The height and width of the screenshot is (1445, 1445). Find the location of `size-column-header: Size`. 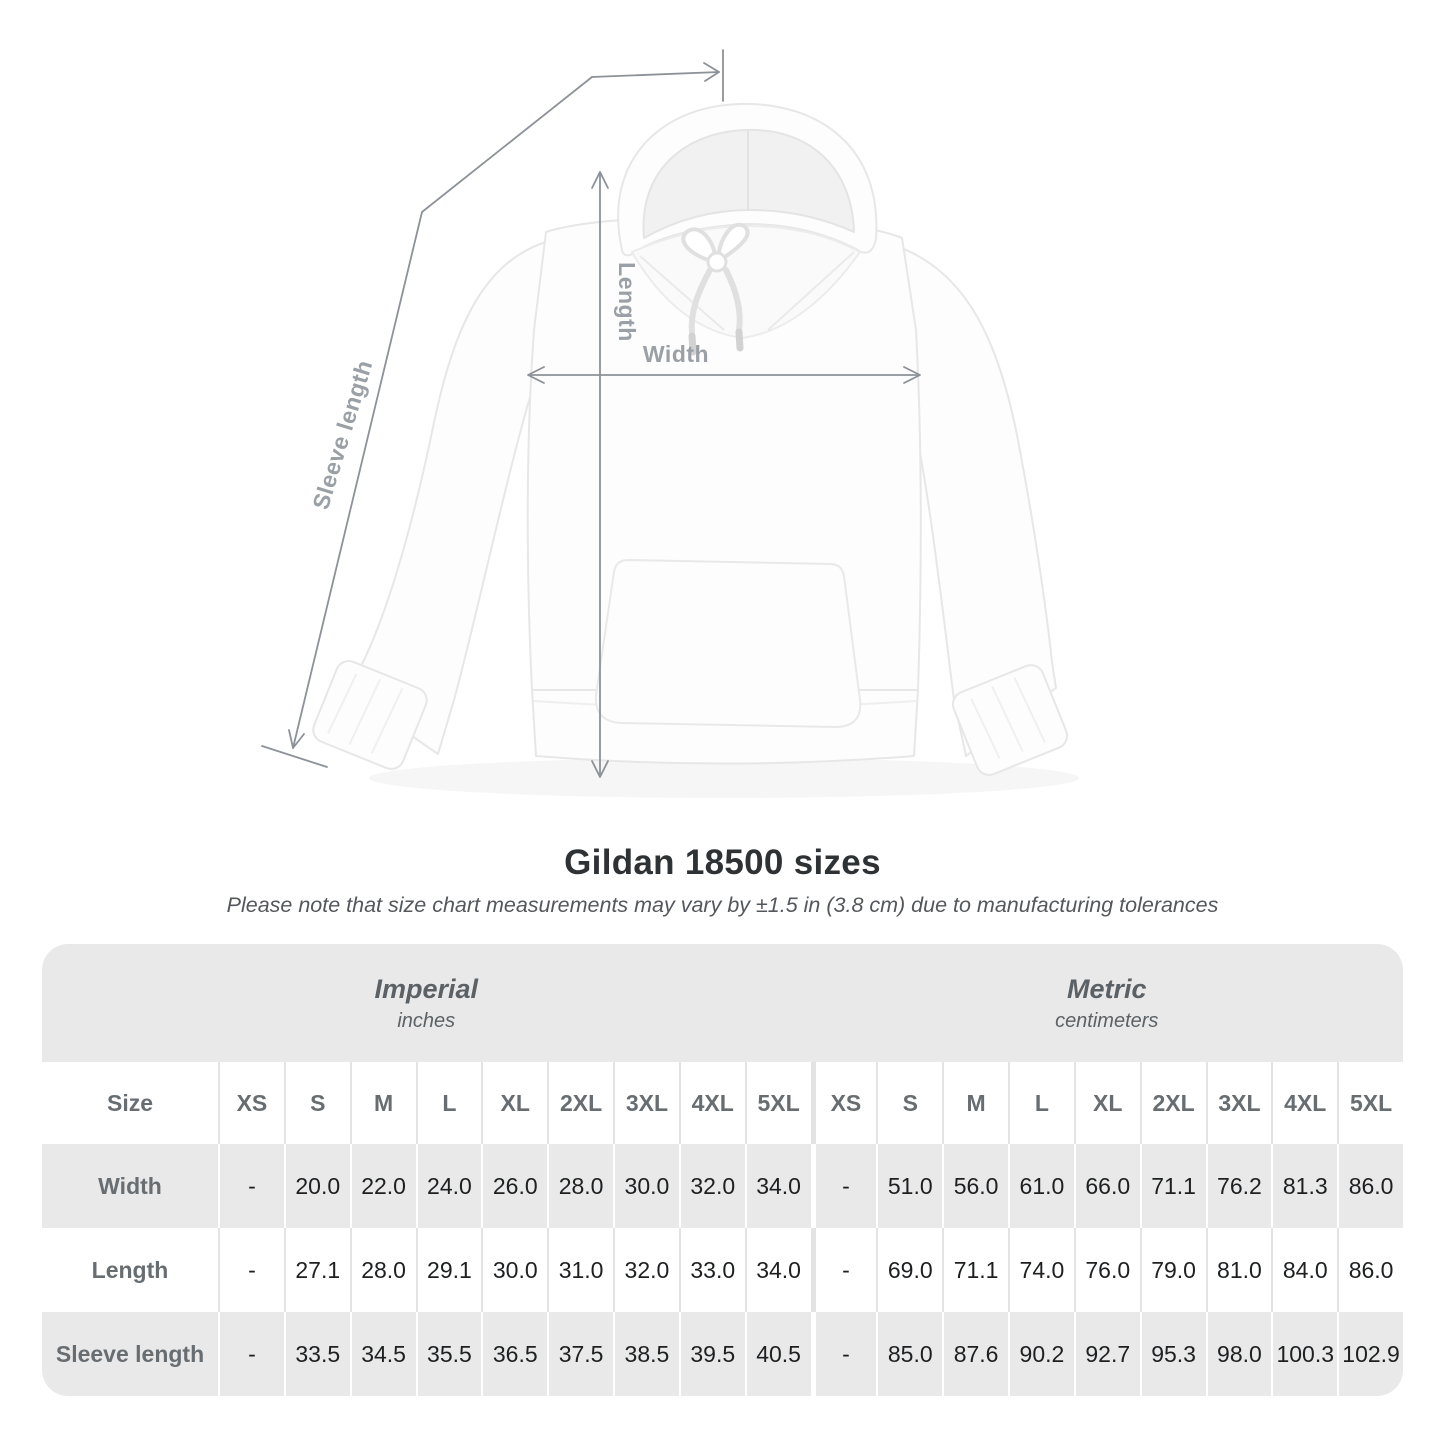

size-column-header: Size is located at coordinates (130, 1102).